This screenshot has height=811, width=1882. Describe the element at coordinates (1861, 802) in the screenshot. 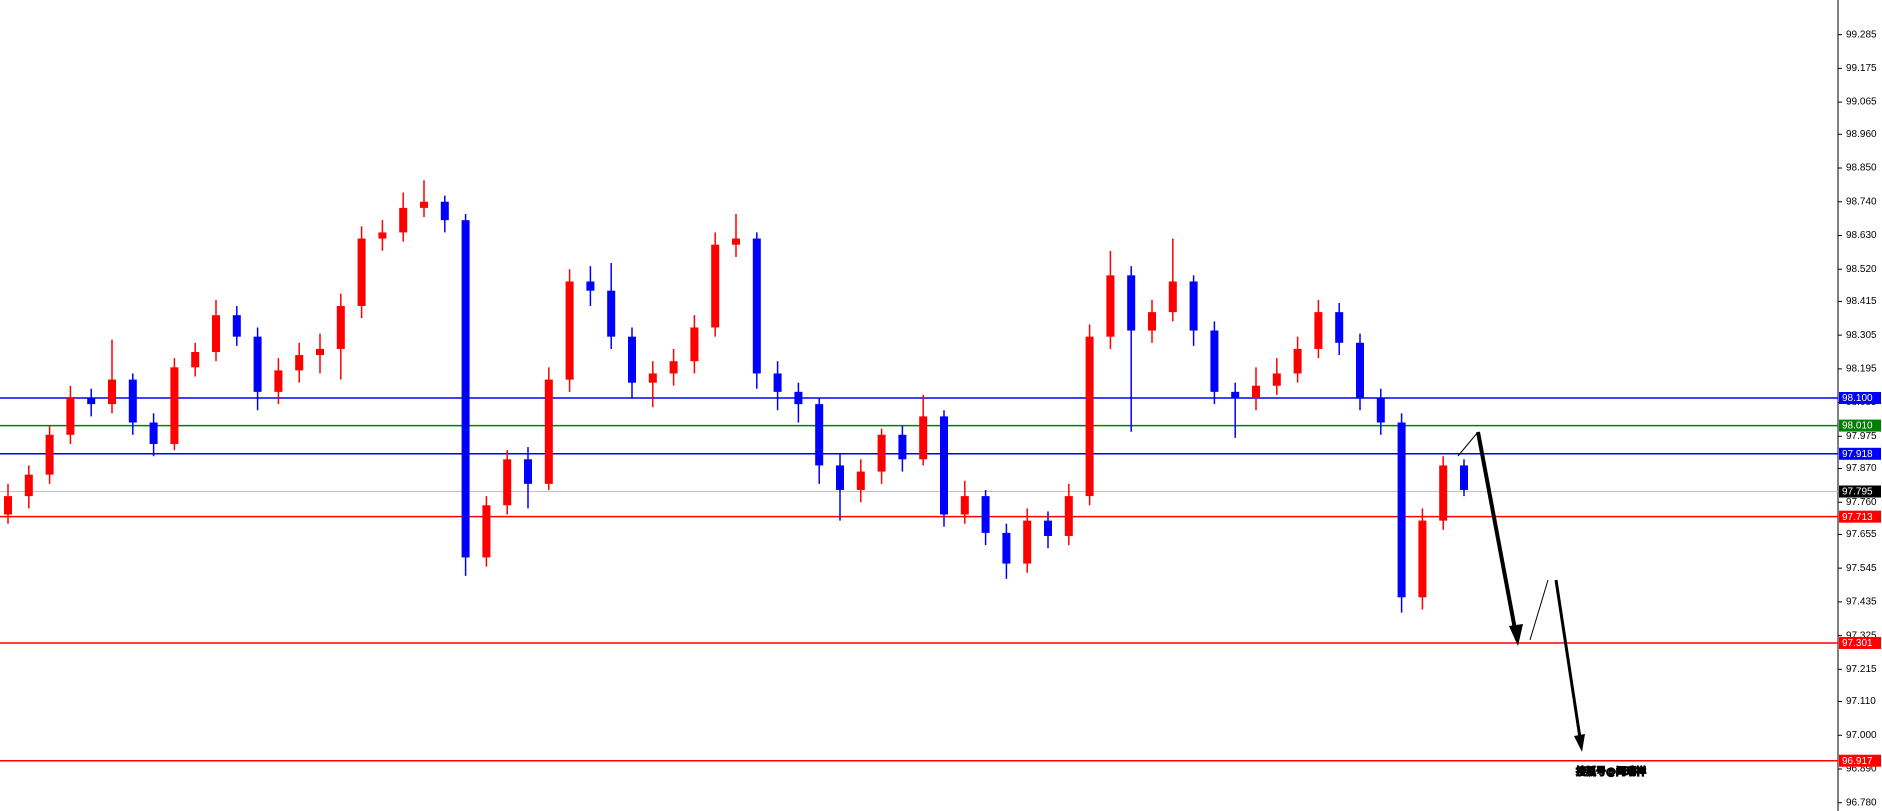

I see `y-tick-label: 96.780` at that location.